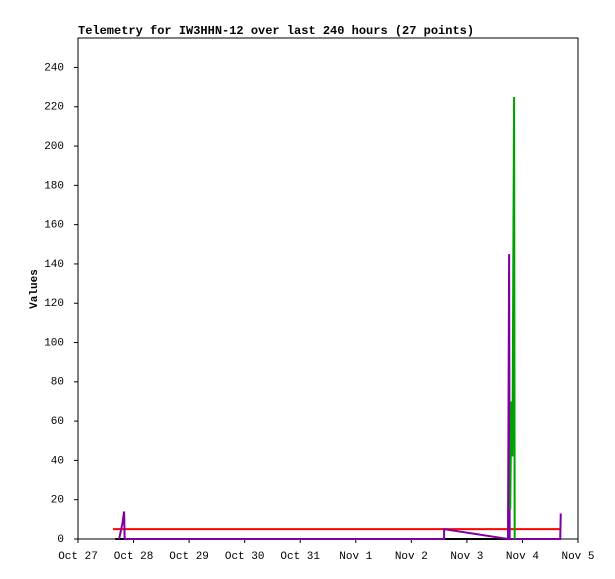  I want to click on x-tick-label: Oct 27, so click(78, 557).